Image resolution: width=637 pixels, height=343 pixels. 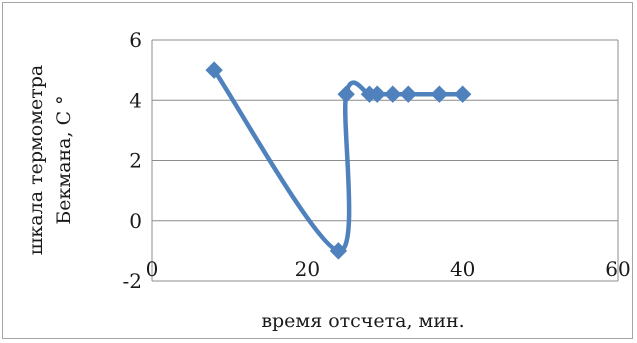 I want to click on x-tick-label: 40, so click(x=462, y=269).